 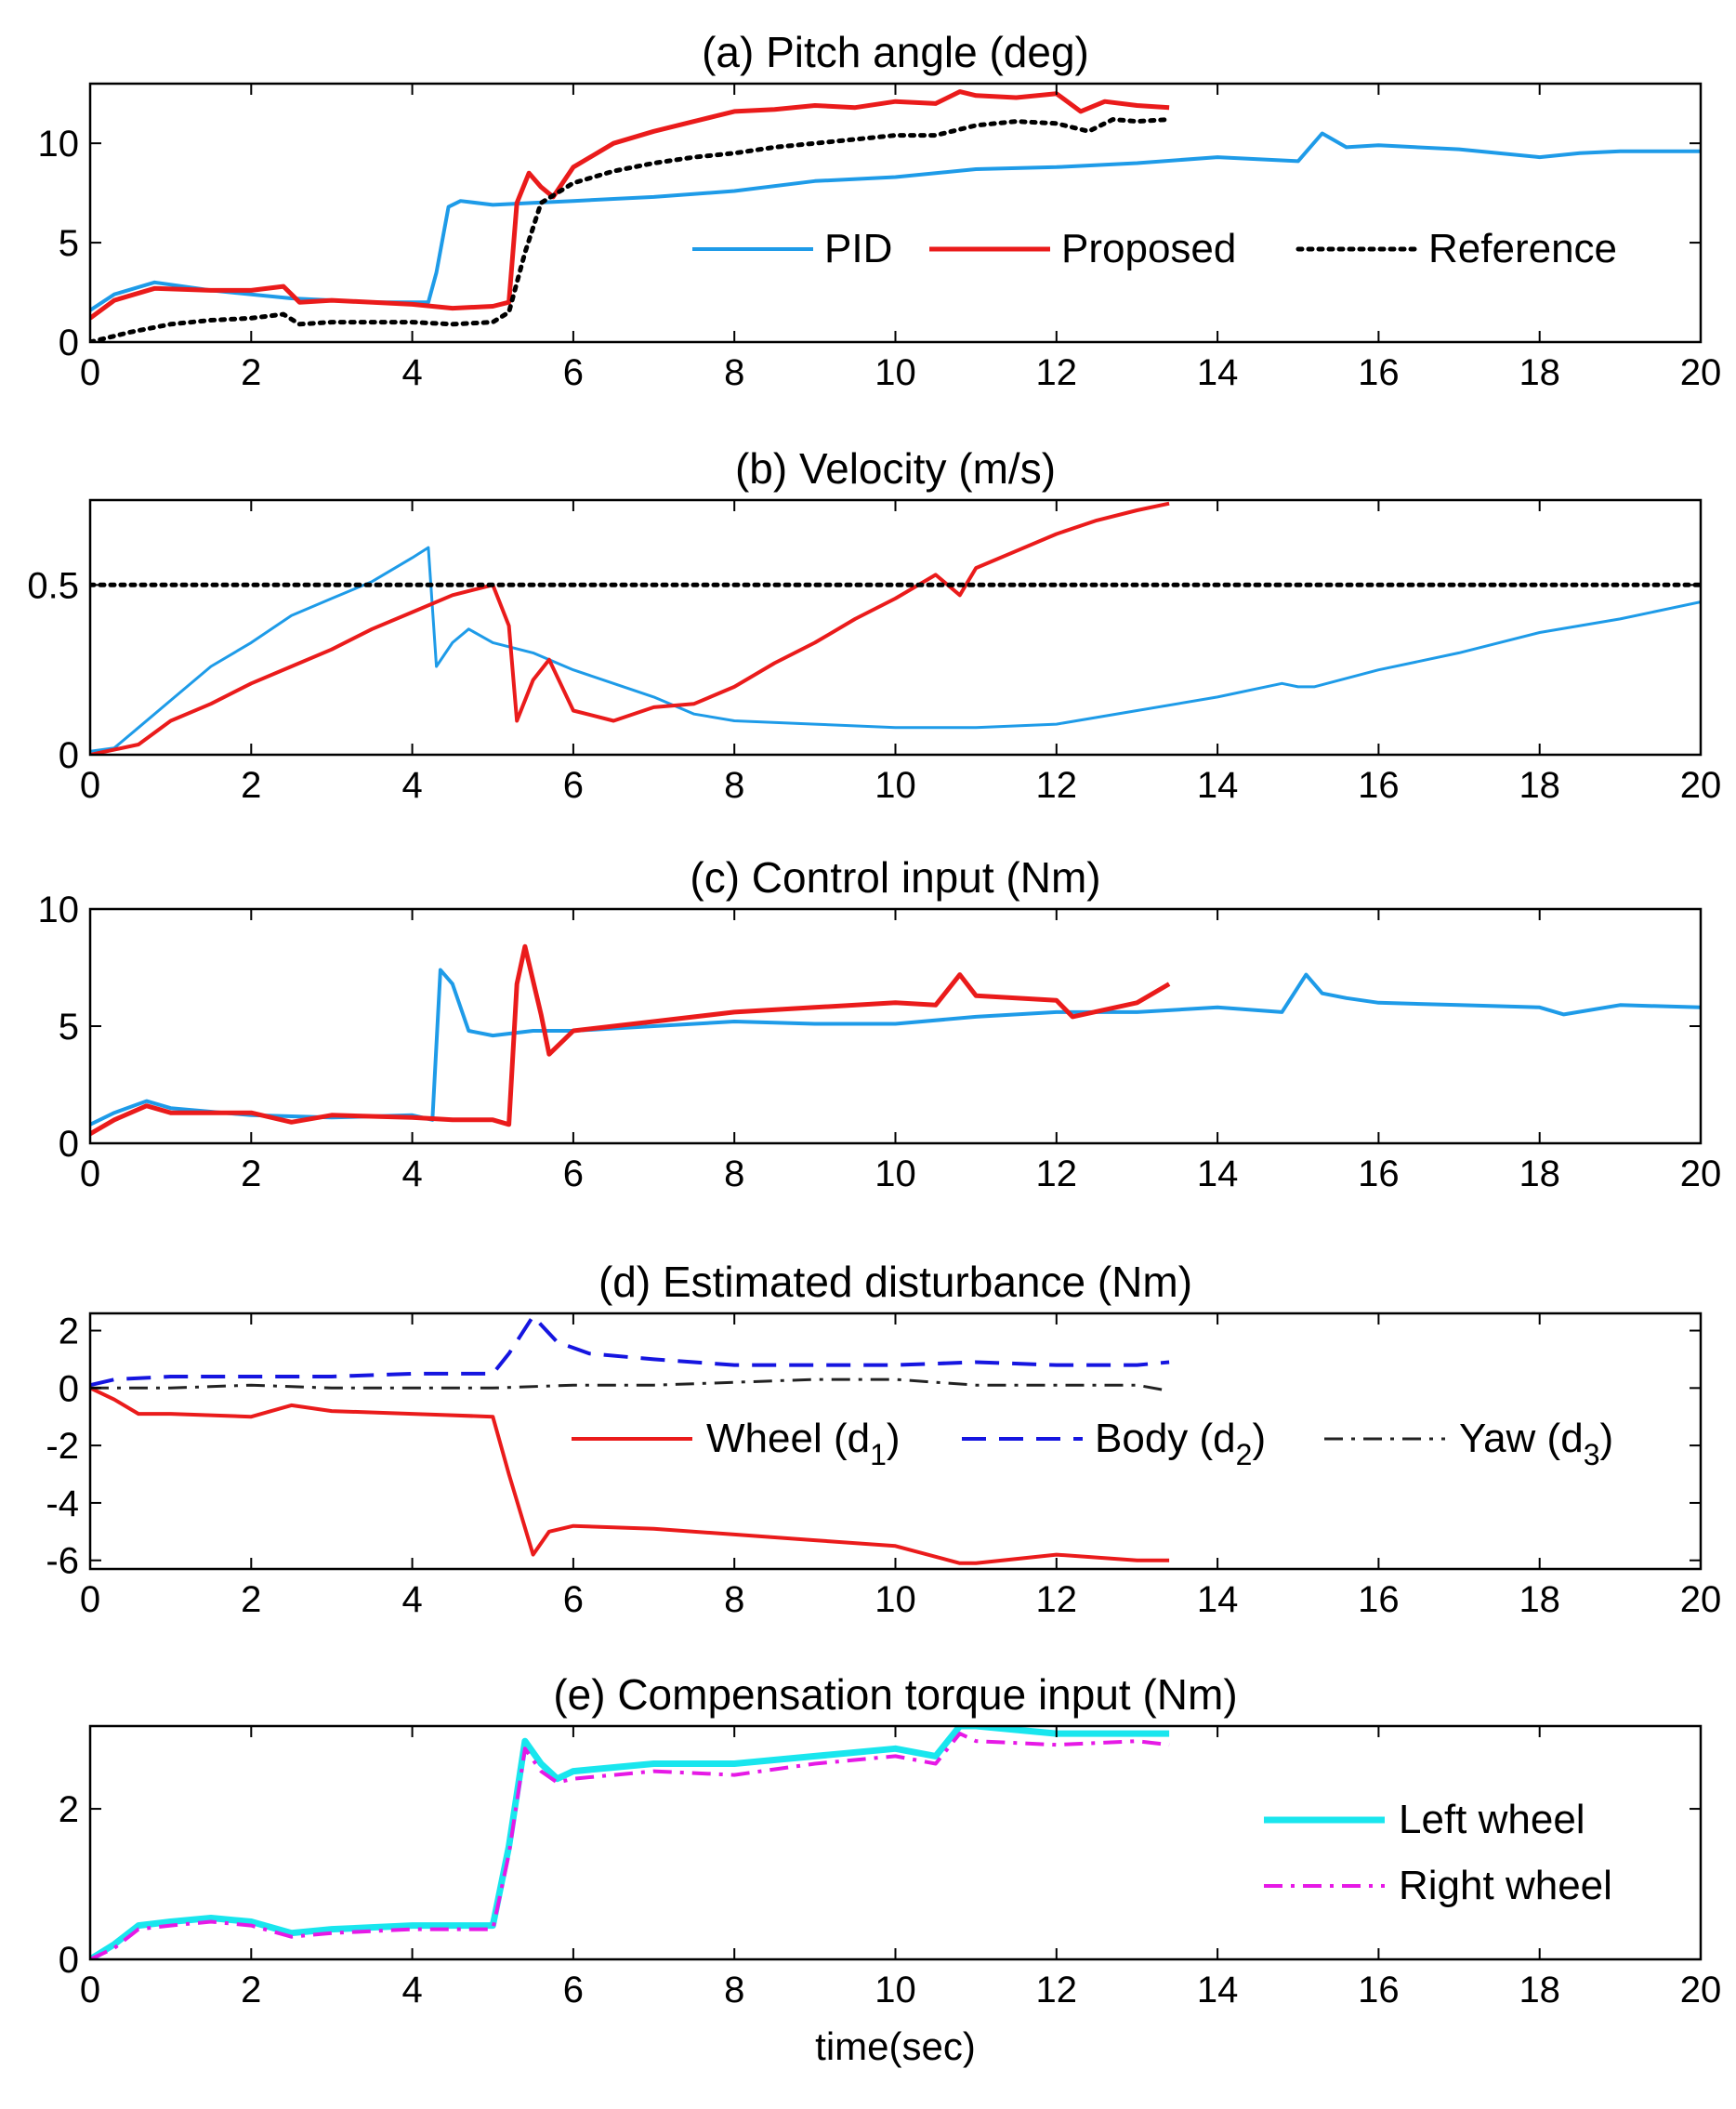 I want to click on legend-label: Left wheel, so click(x=1492, y=1819).